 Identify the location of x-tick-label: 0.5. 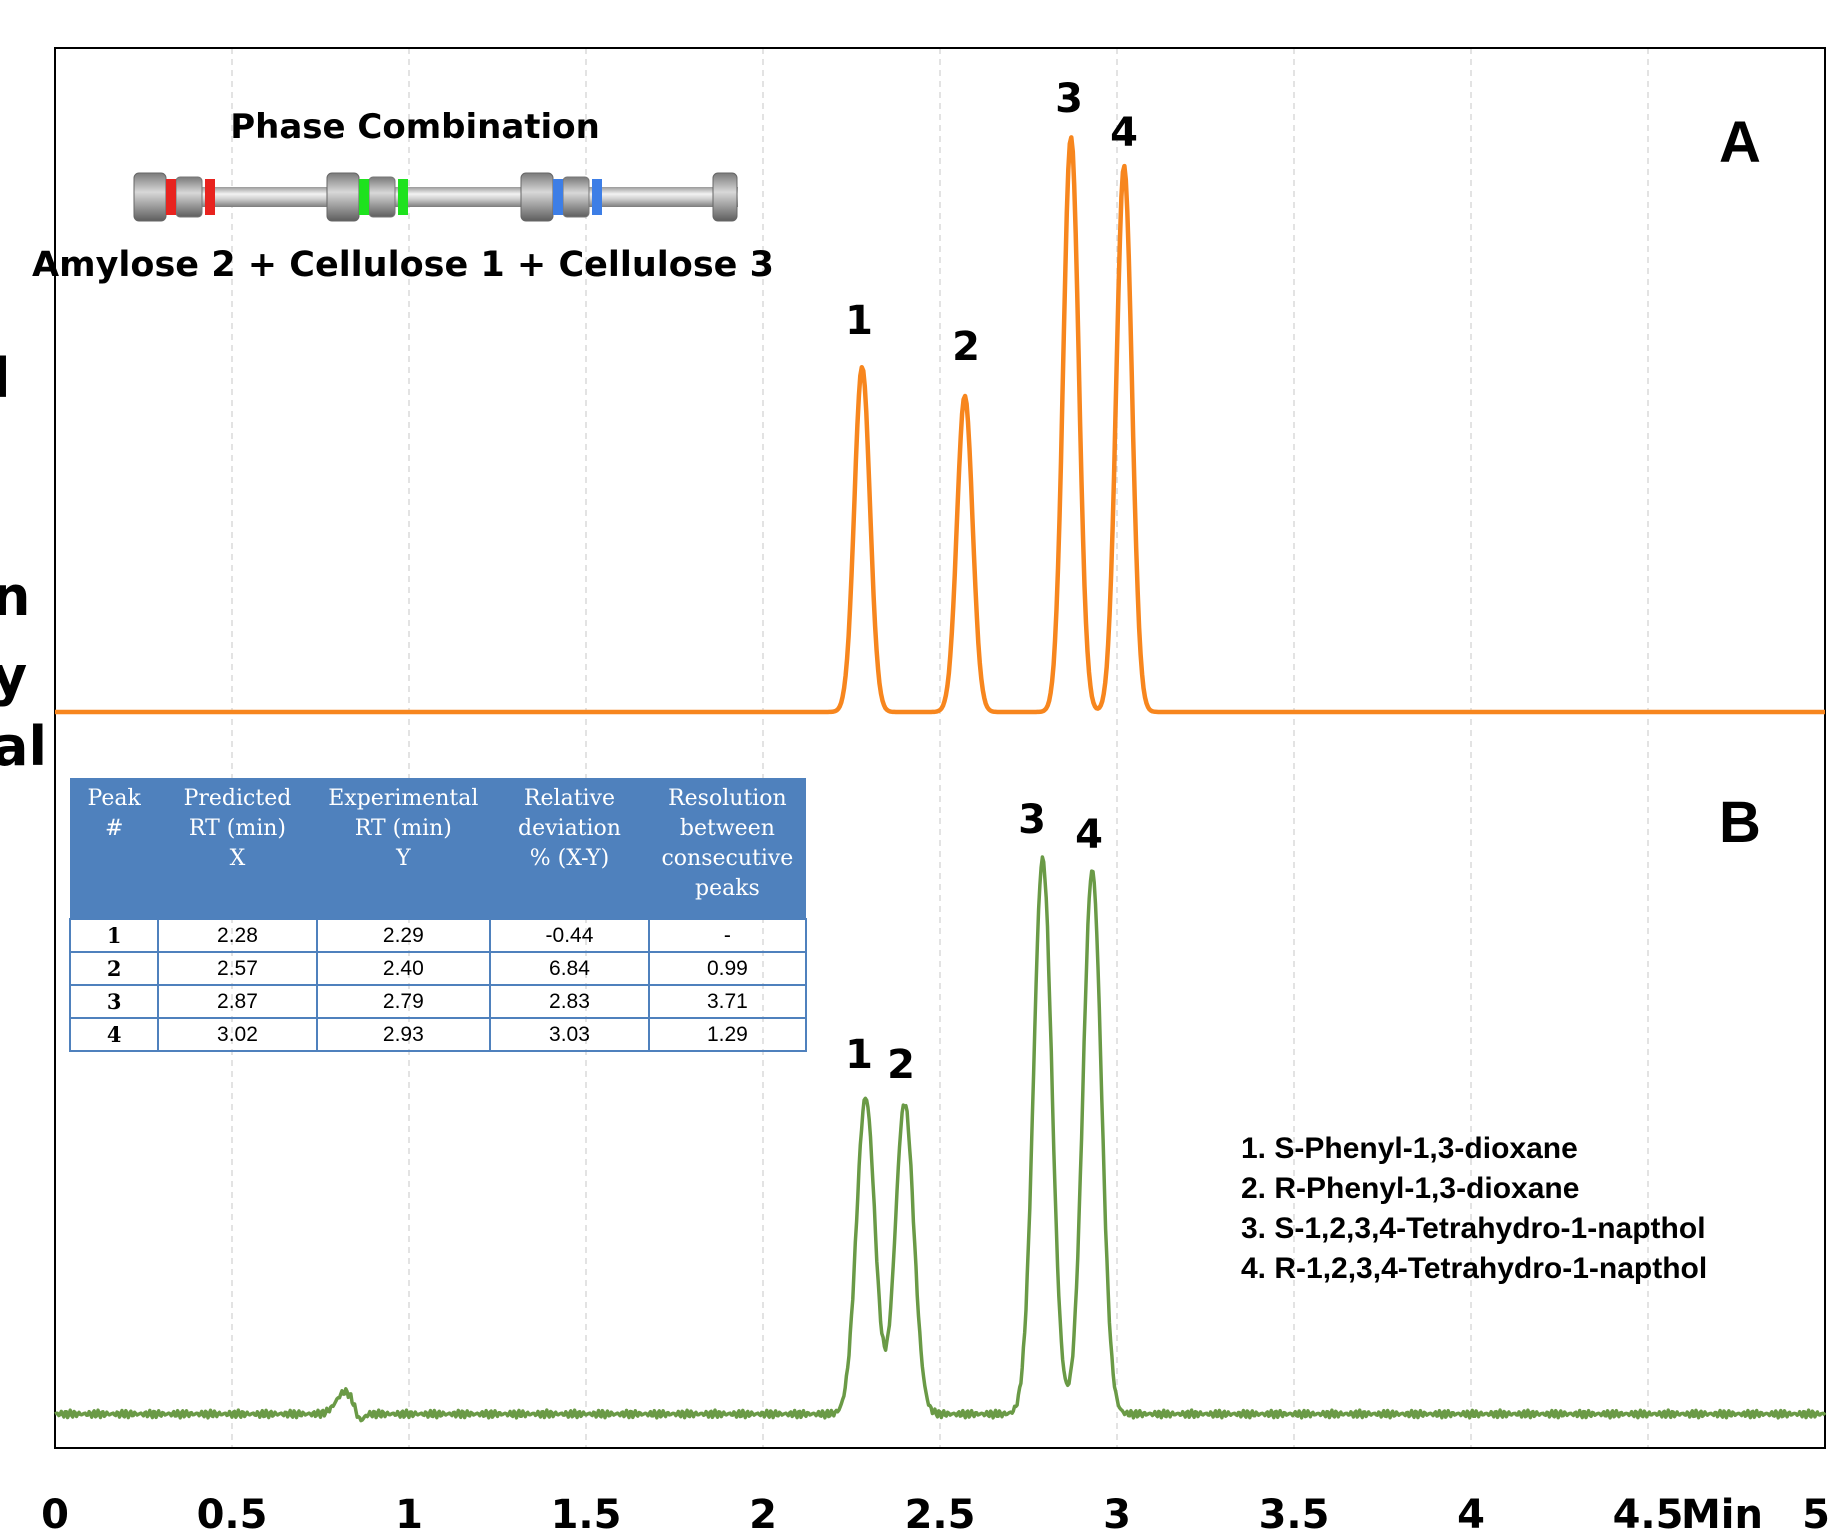
(232, 1514).